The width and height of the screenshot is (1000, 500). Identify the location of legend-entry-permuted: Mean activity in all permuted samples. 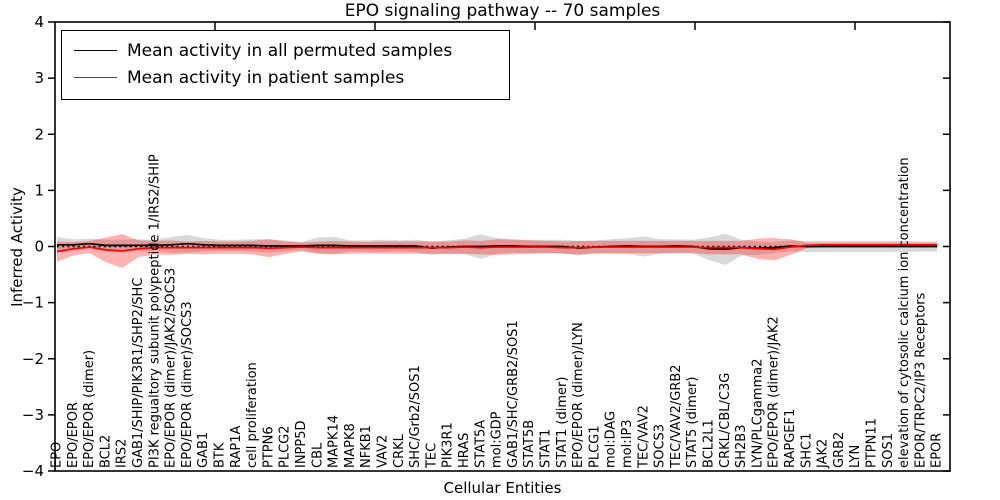
(285, 50).